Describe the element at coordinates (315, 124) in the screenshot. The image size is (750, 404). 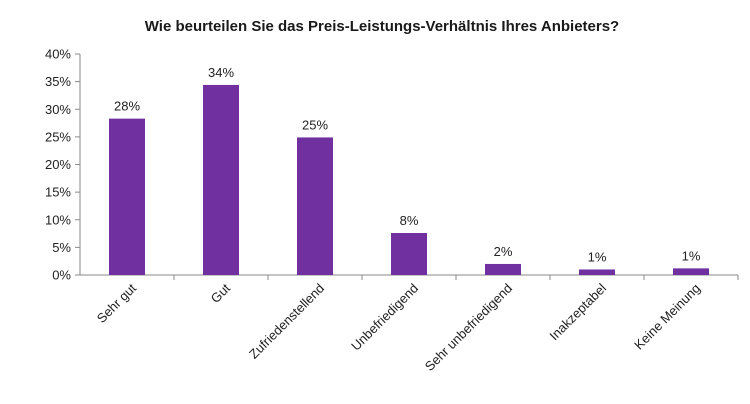
I see `data-label: 25%` at that location.